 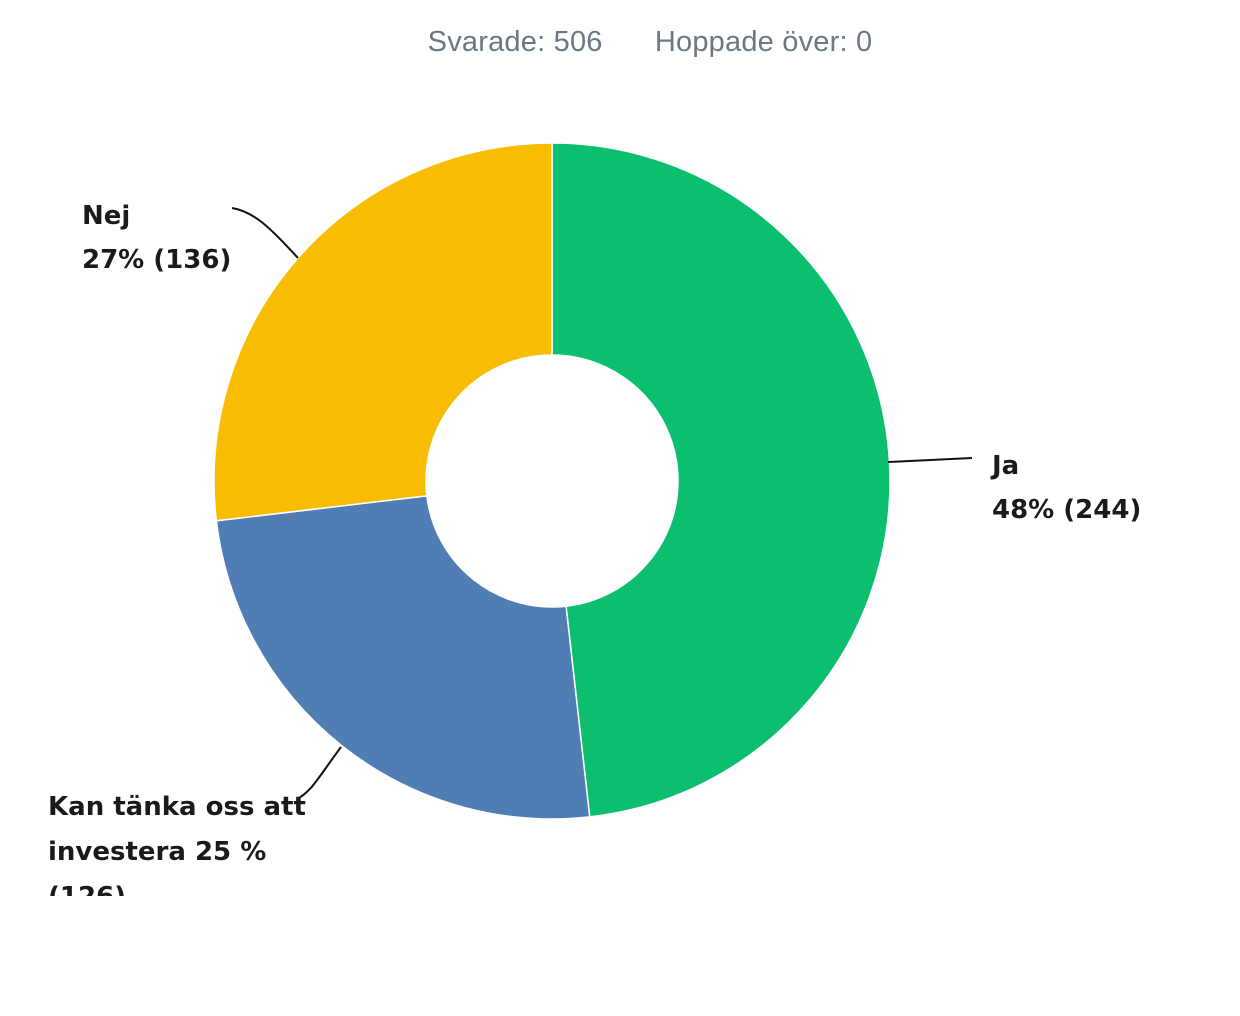 I want to click on data-label-line: investera 25 %, so click(x=157, y=852).